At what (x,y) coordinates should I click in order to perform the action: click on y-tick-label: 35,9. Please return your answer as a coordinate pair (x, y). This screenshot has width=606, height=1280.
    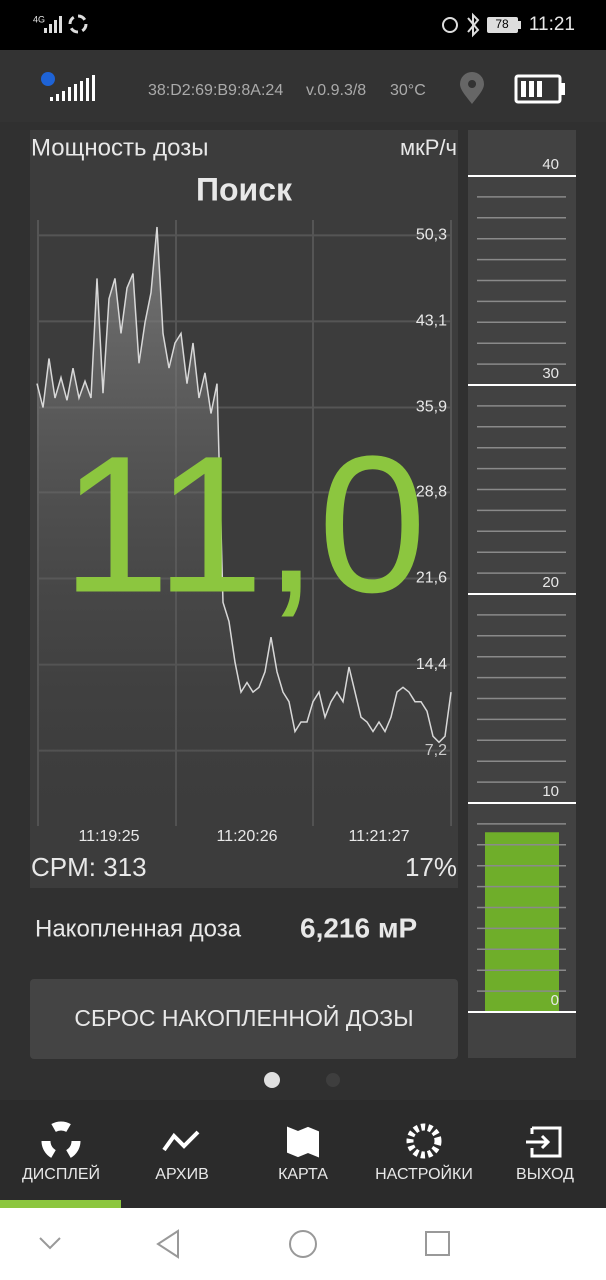
    Looking at the image, I should click on (431, 407).